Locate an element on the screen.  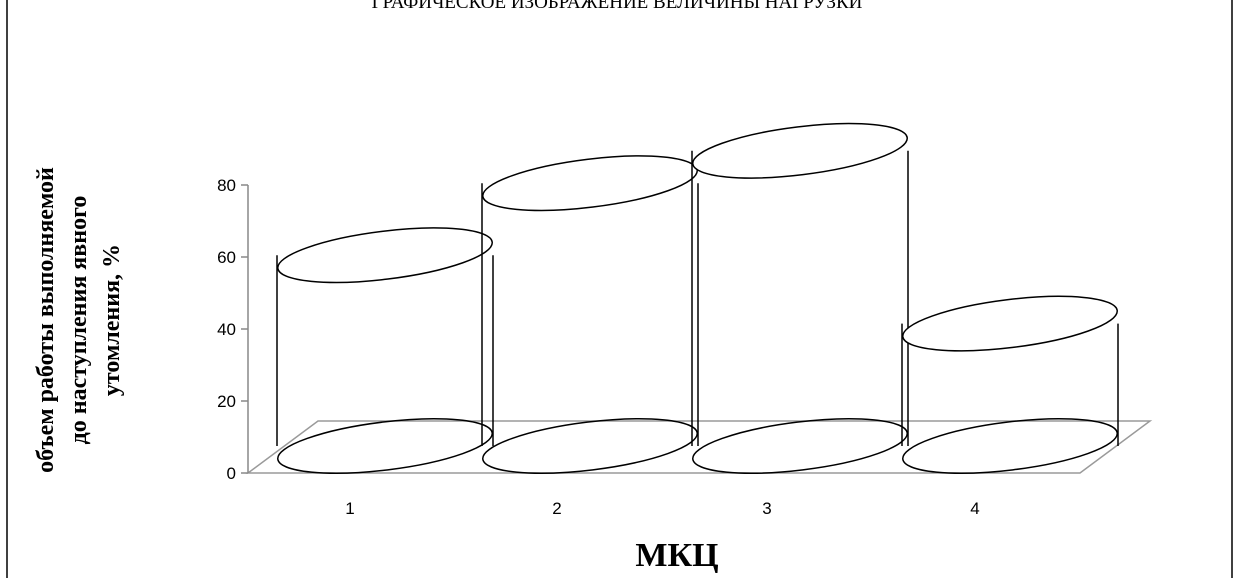
floor-plane is located at coordinates (699, 447).